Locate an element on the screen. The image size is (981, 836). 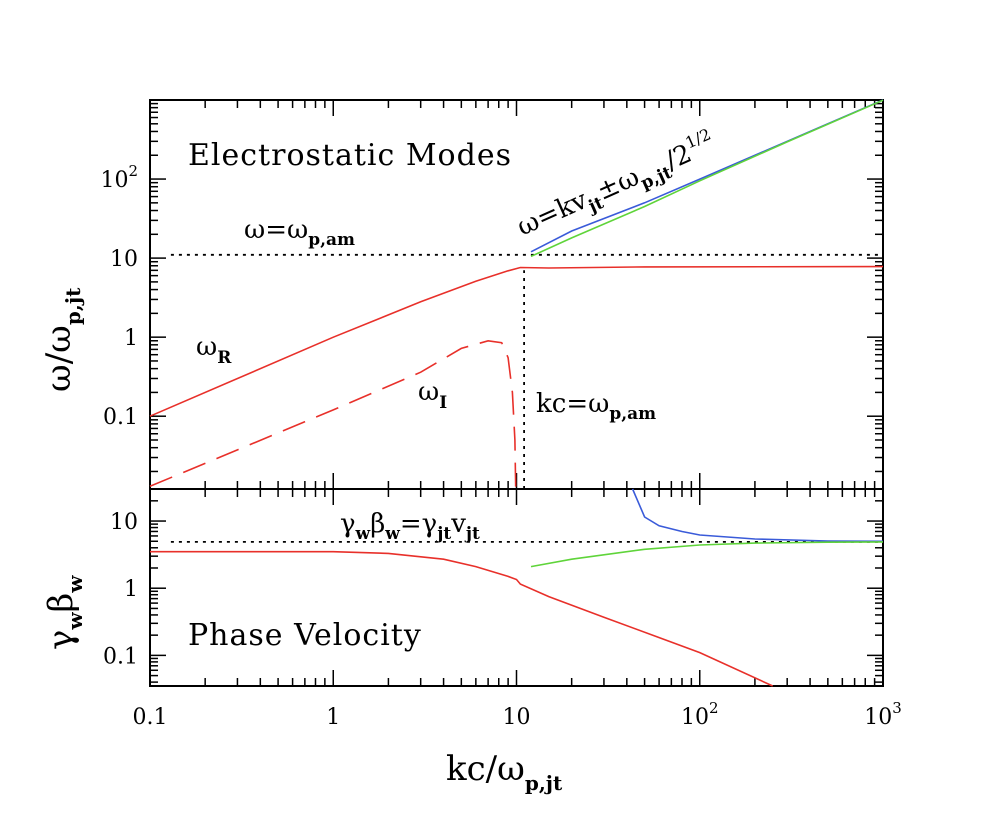
bottom-y-tick-labels: 0.1 1 10 is located at coordinates (120, 589).